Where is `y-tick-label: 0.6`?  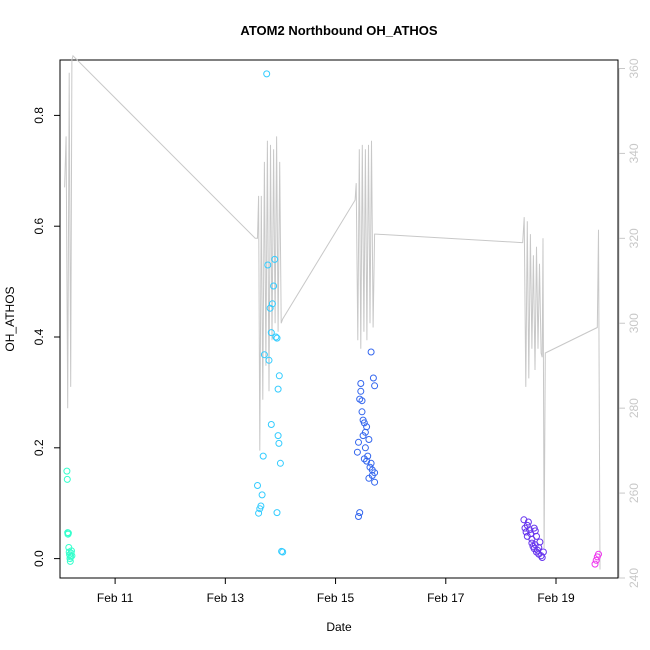
y-tick-label: 0.6 is located at coordinates (39, 226).